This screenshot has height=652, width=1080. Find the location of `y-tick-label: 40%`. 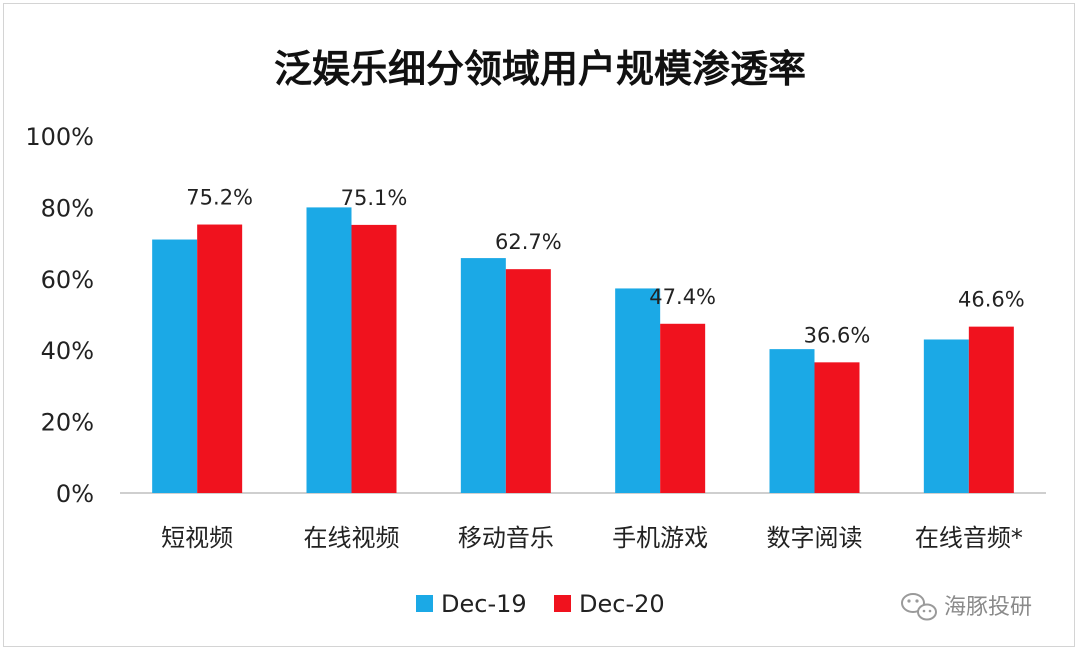

y-tick-label: 40% is located at coordinates (67, 351).